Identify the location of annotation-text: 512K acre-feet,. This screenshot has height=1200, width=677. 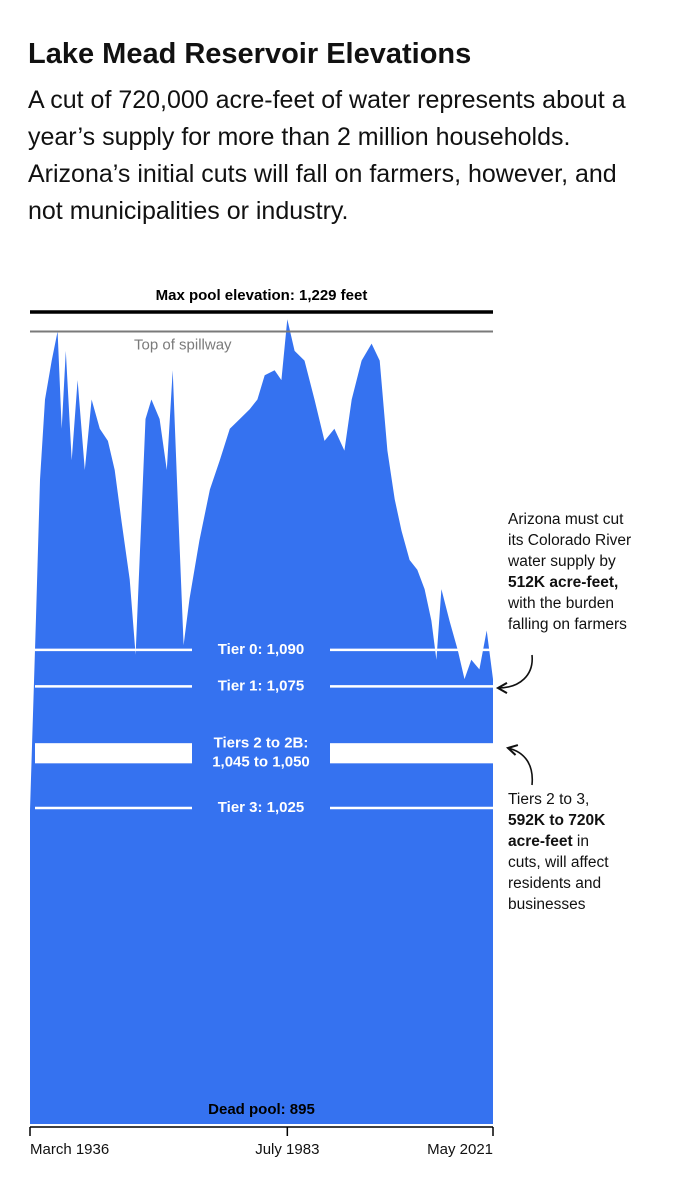
(563, 582).